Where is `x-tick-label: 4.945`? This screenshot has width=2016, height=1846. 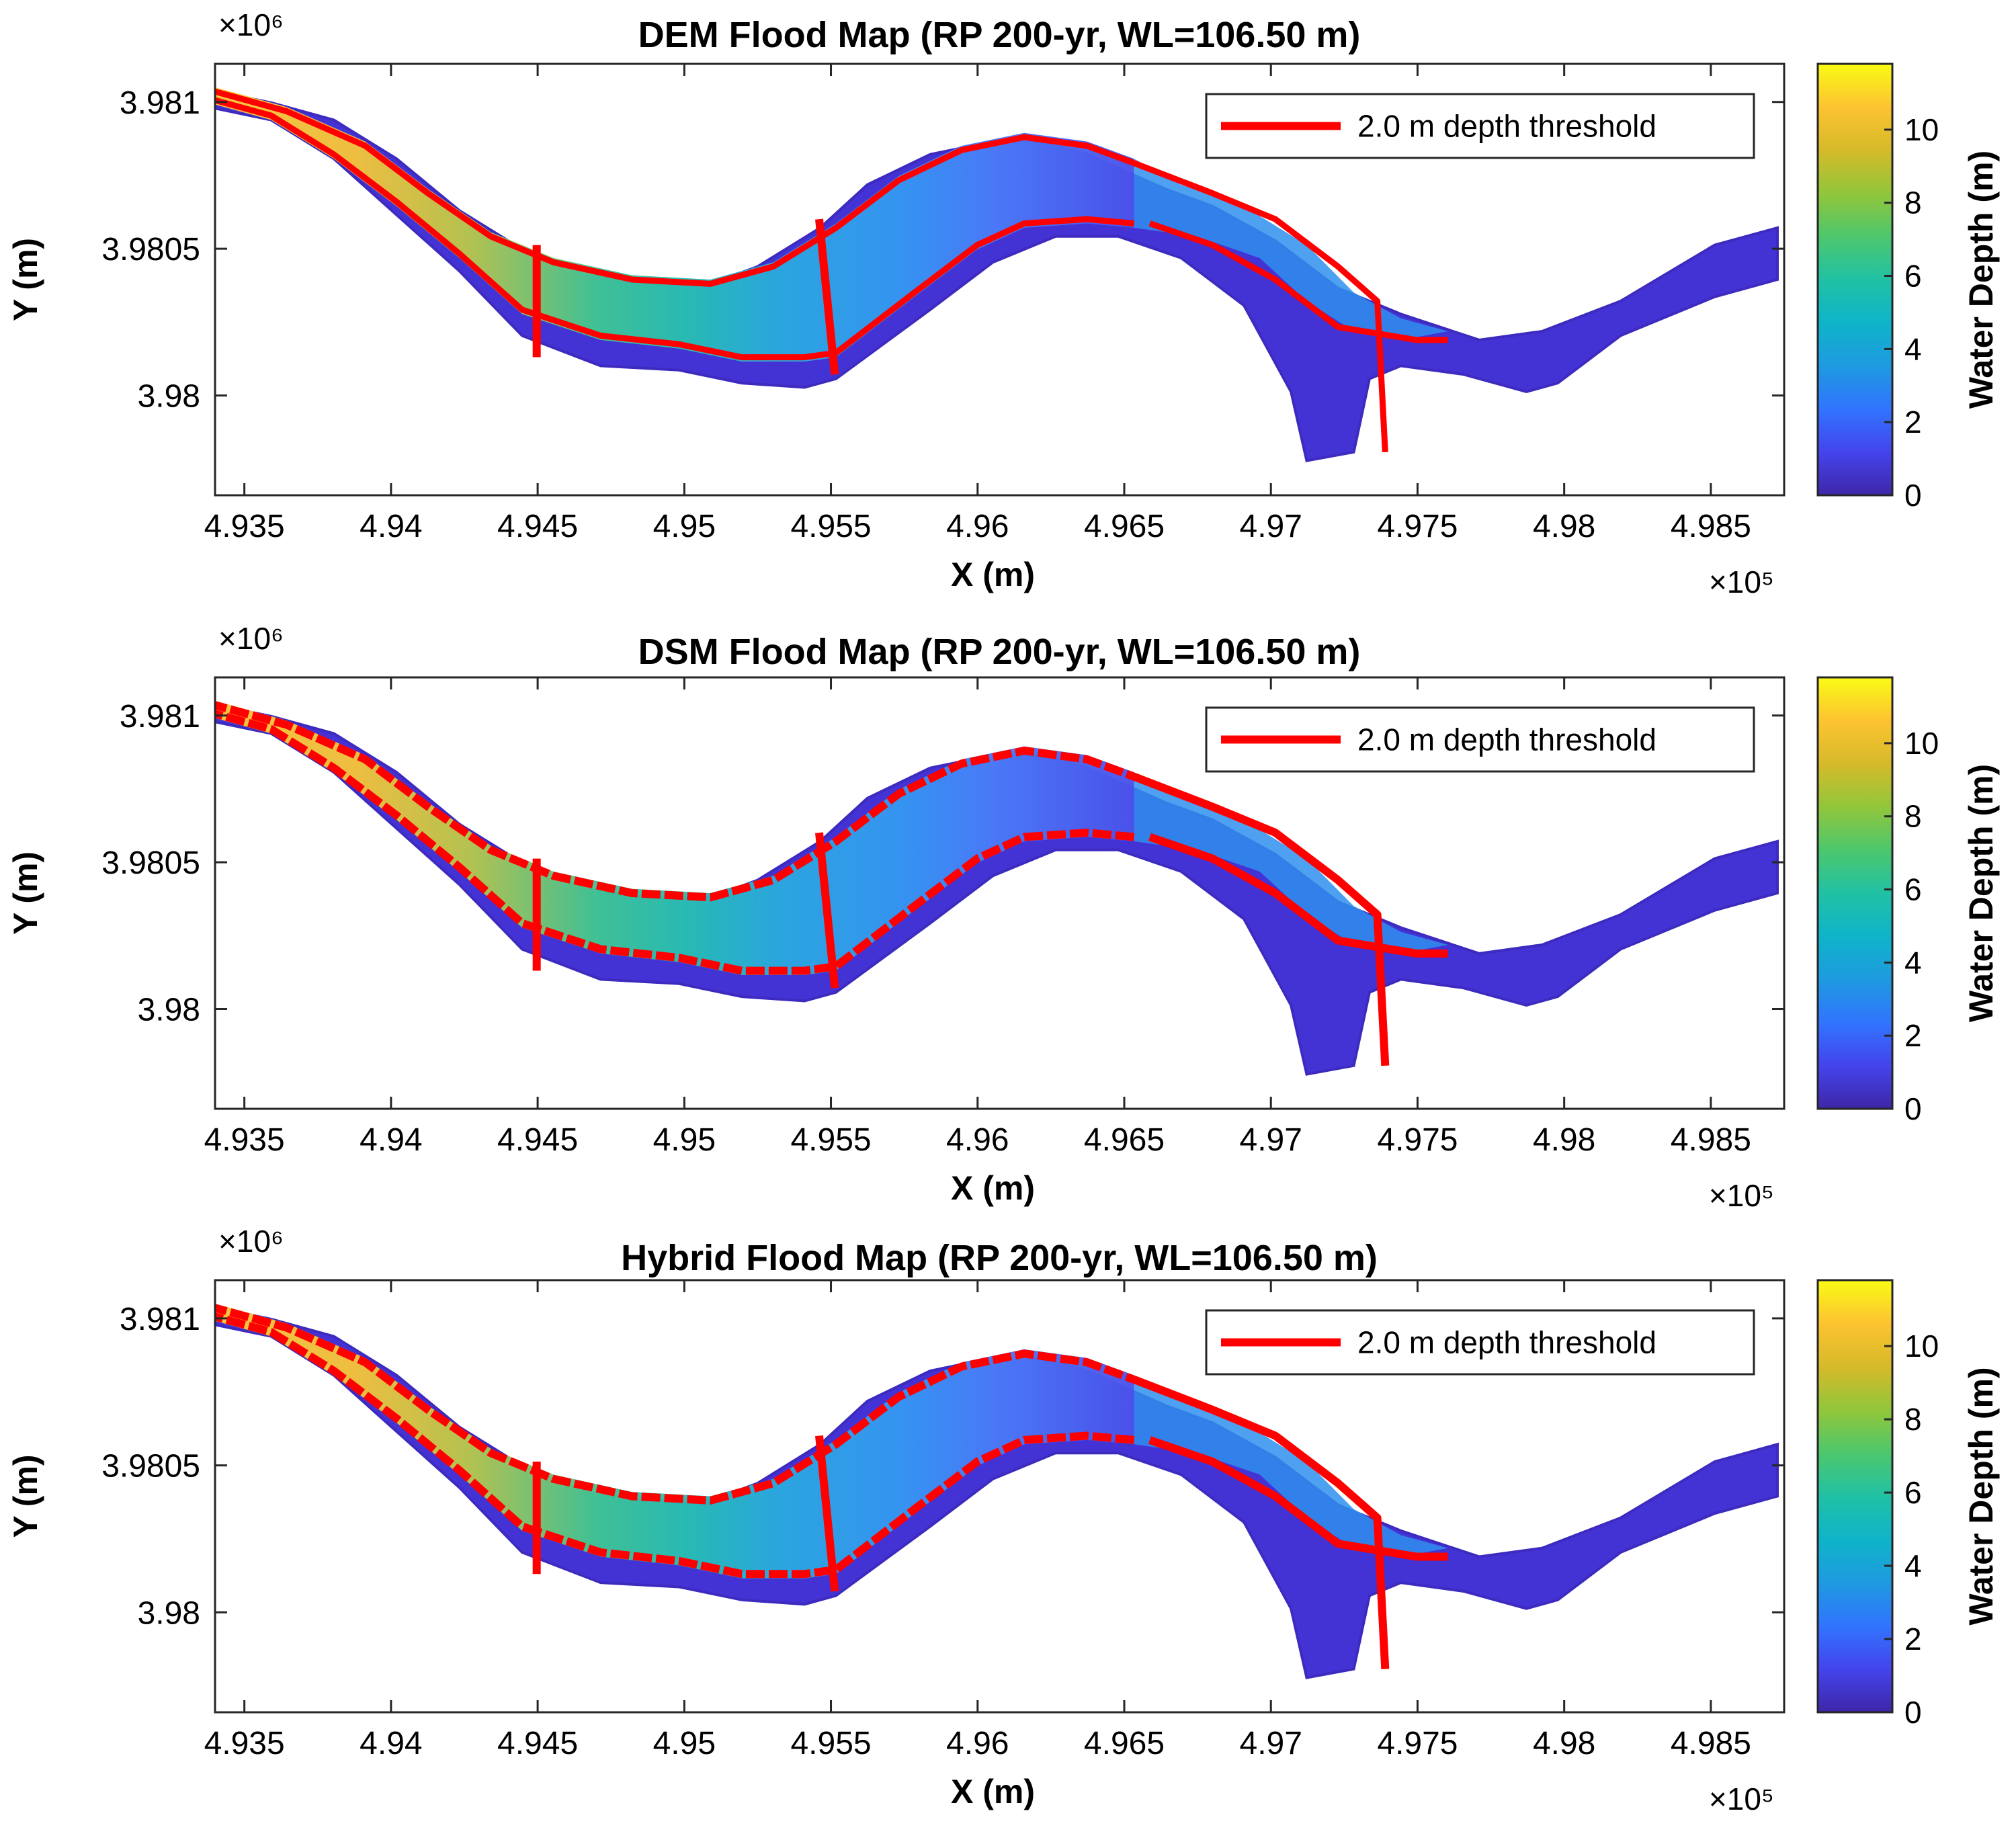
x-tick-label: 4.945 is located at coordinates (537, 526).